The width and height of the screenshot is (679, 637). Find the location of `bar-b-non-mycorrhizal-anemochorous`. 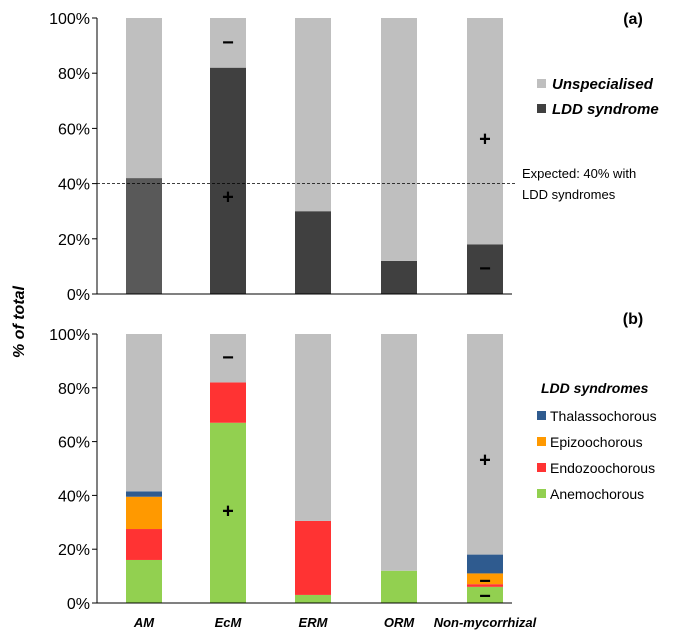

bar-b-non-mycorrhizal-anemochorous is located at coordinates (485, 594).